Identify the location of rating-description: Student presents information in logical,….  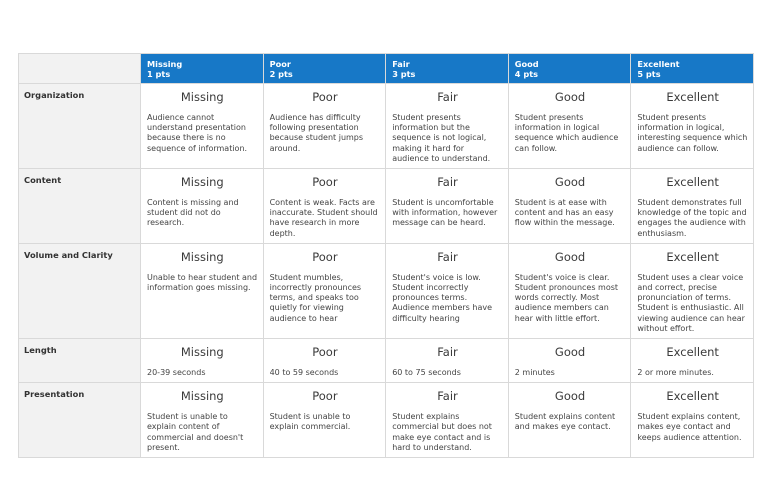
(692, 133).